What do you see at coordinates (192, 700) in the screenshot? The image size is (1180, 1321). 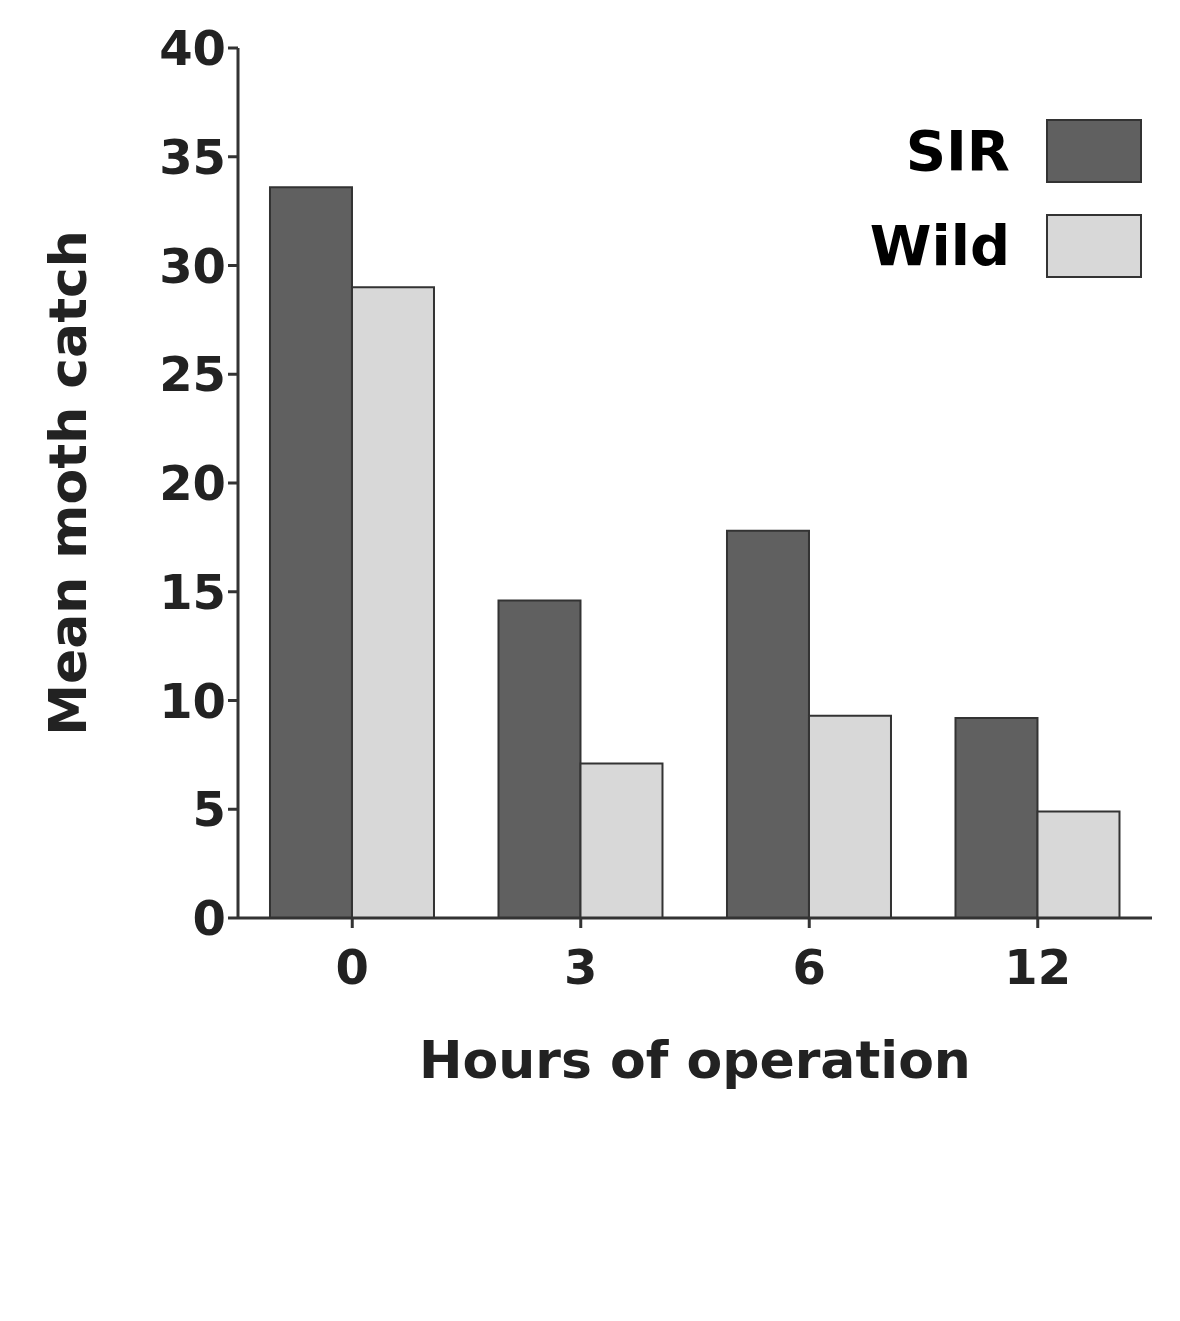 I see `y-tick-label: 10` at bounding box center [192, 700].